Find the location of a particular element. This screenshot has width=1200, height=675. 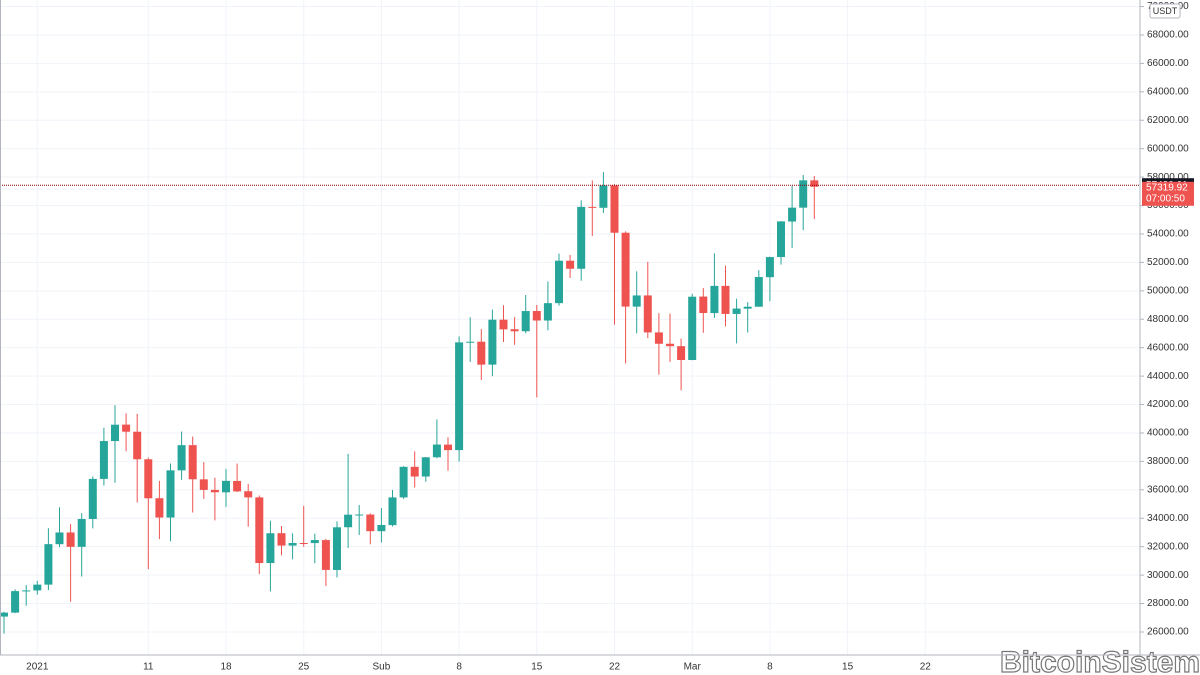

y-tick-label: 42000.00 is located at coordinates (1168, 404).